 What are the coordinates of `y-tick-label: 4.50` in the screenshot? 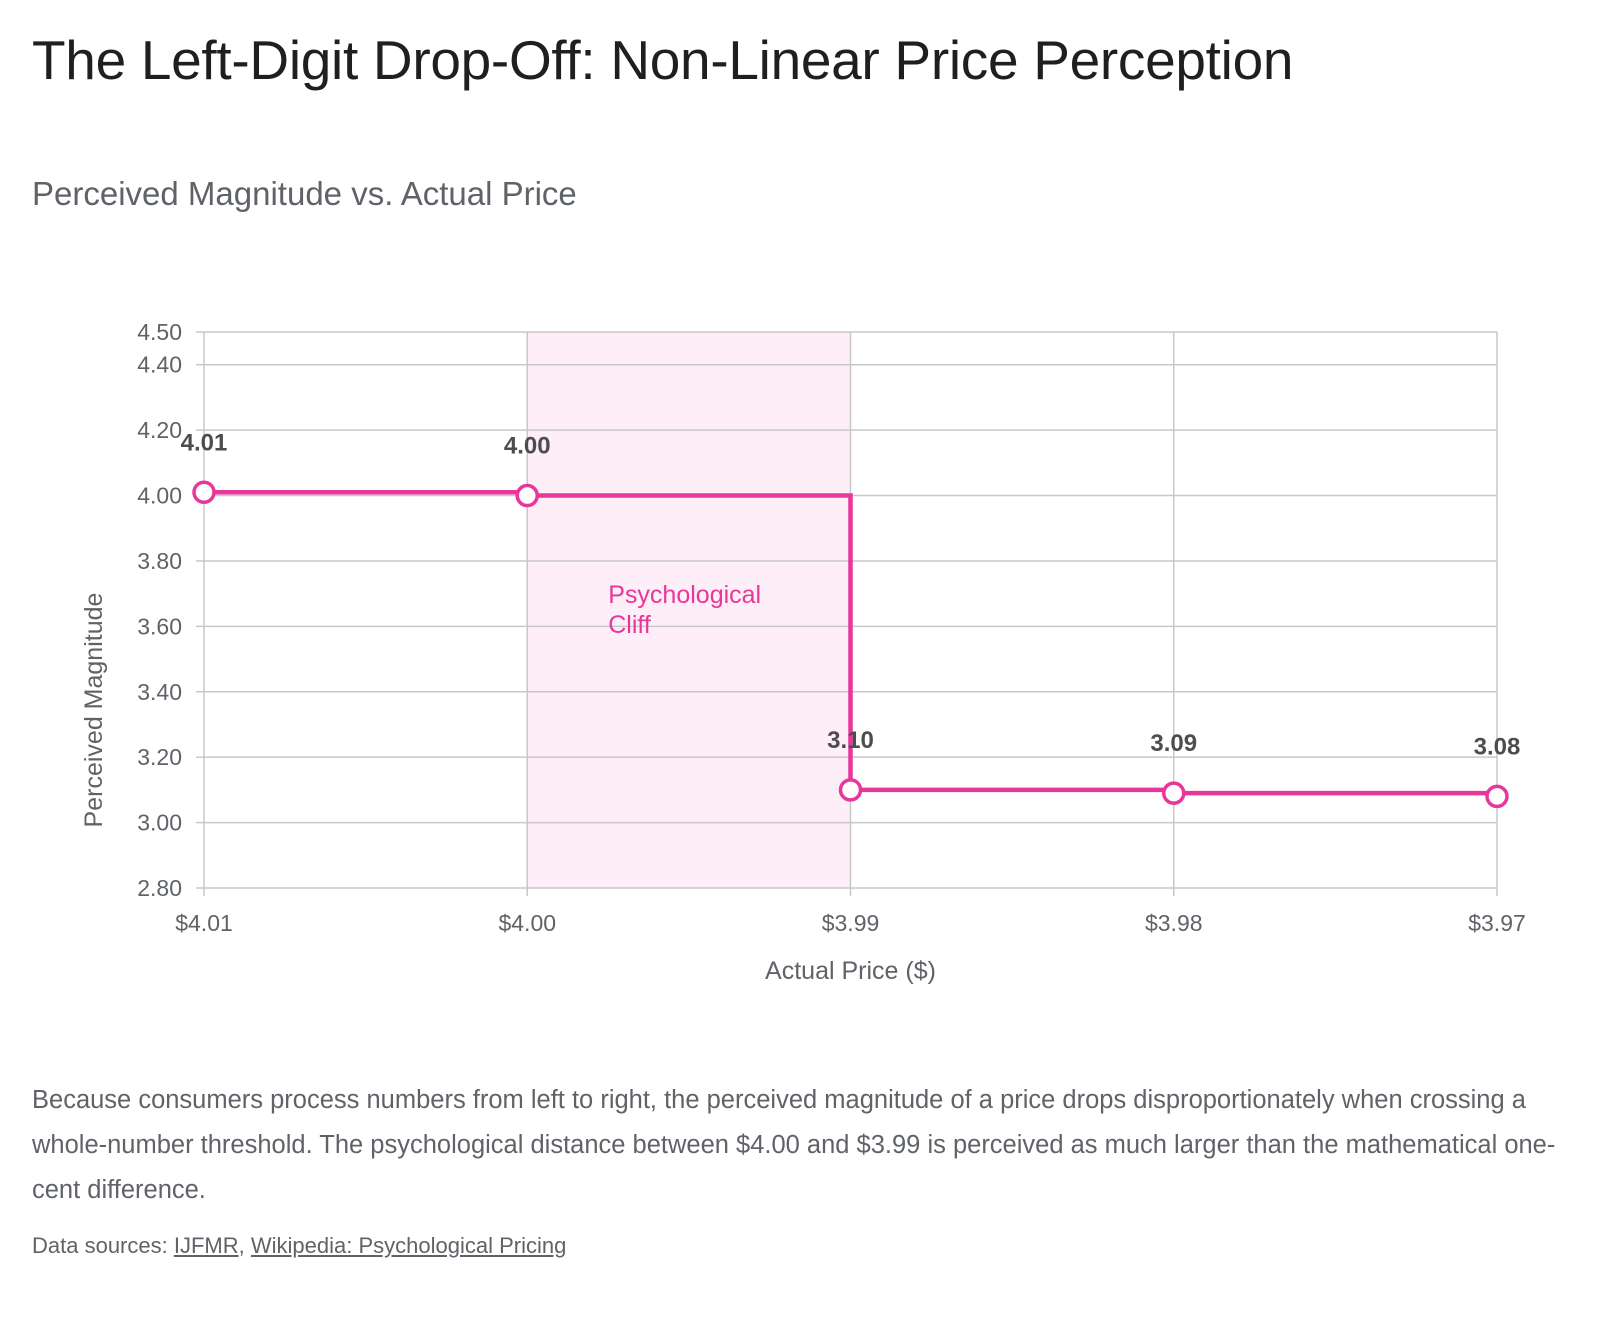 It's located at (159, 332).